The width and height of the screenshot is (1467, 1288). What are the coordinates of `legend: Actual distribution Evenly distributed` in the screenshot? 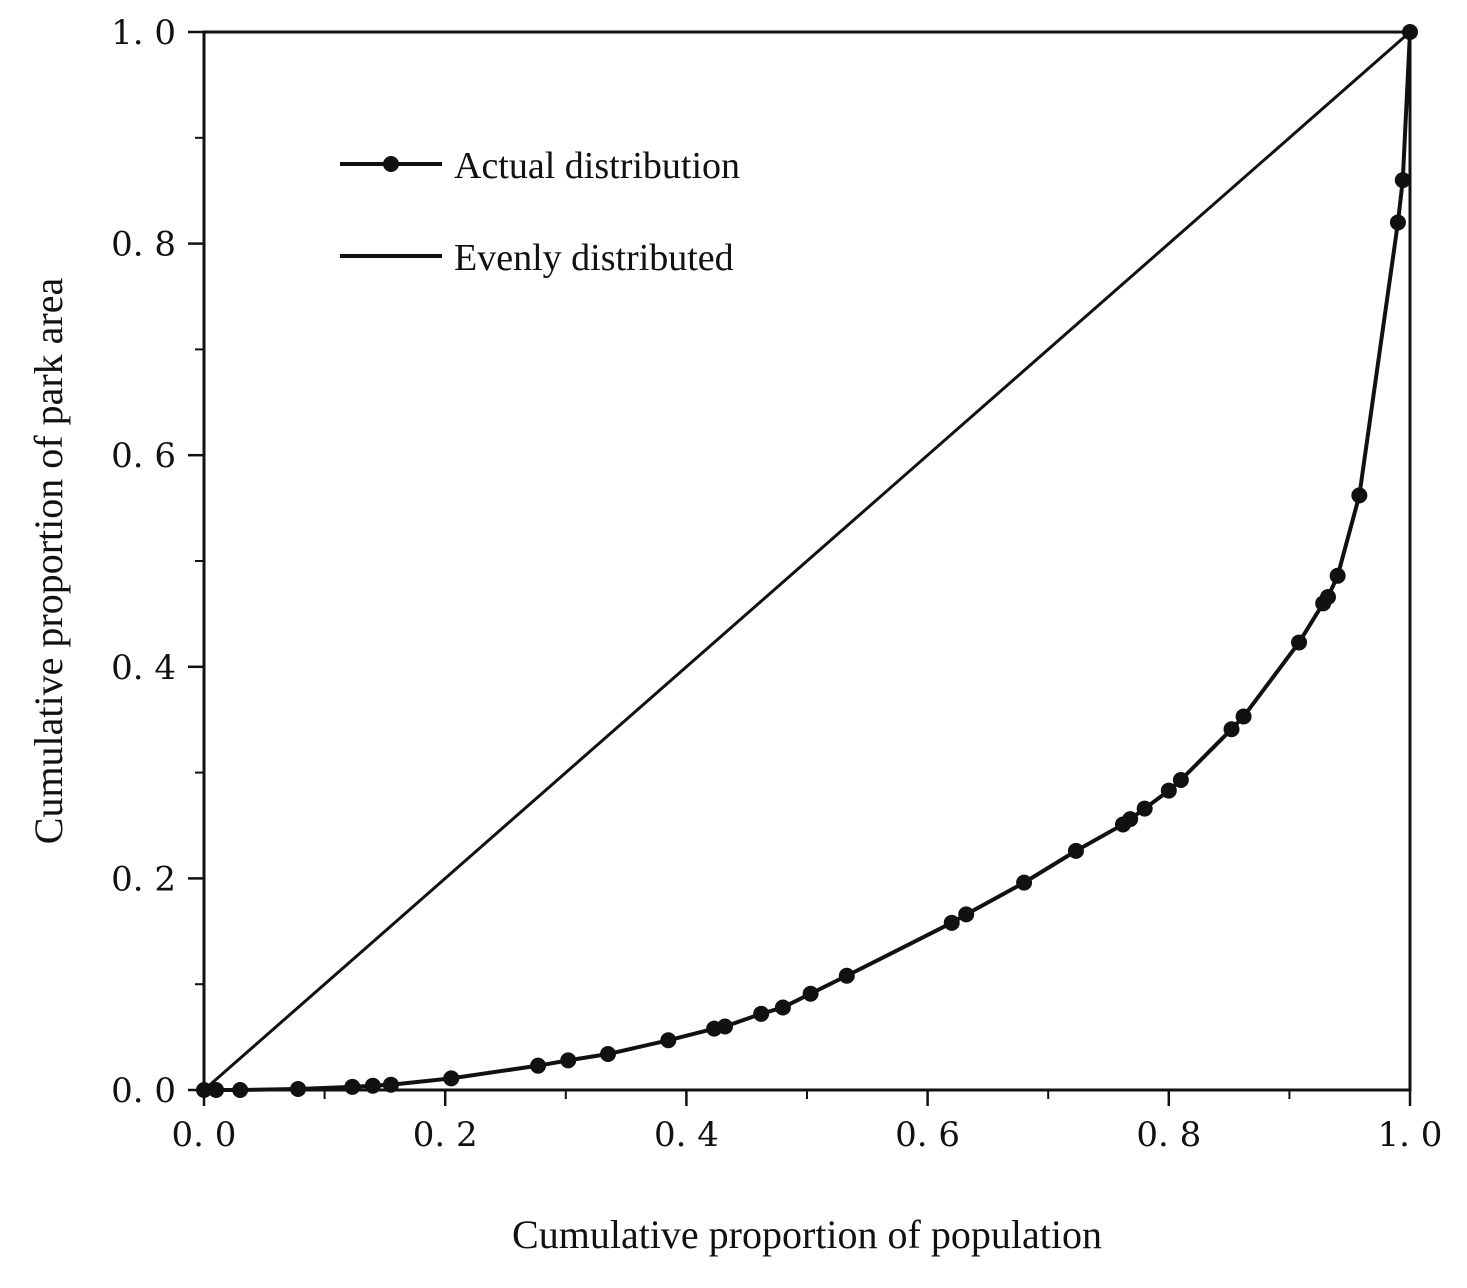 It's located at (540, 212).